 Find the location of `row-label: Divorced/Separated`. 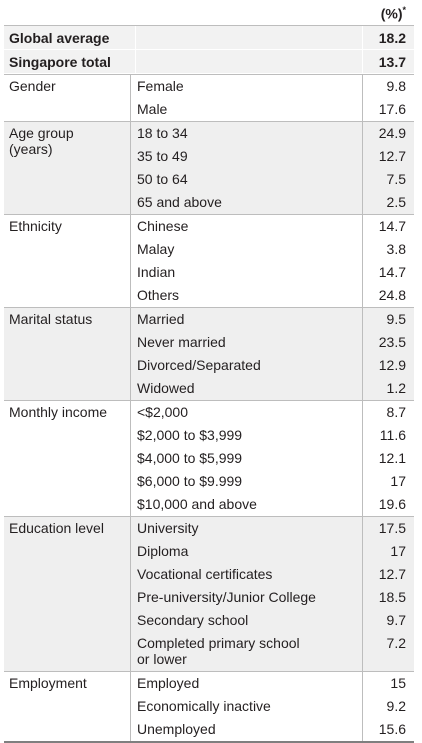

row-label: Divorced/Separated is located at coordinates (199, 365).